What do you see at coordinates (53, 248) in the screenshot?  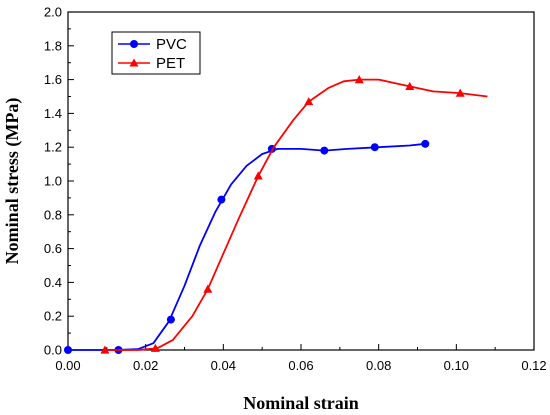 I see `y-tick-label: 0.6` at bounding box center [53, 248].